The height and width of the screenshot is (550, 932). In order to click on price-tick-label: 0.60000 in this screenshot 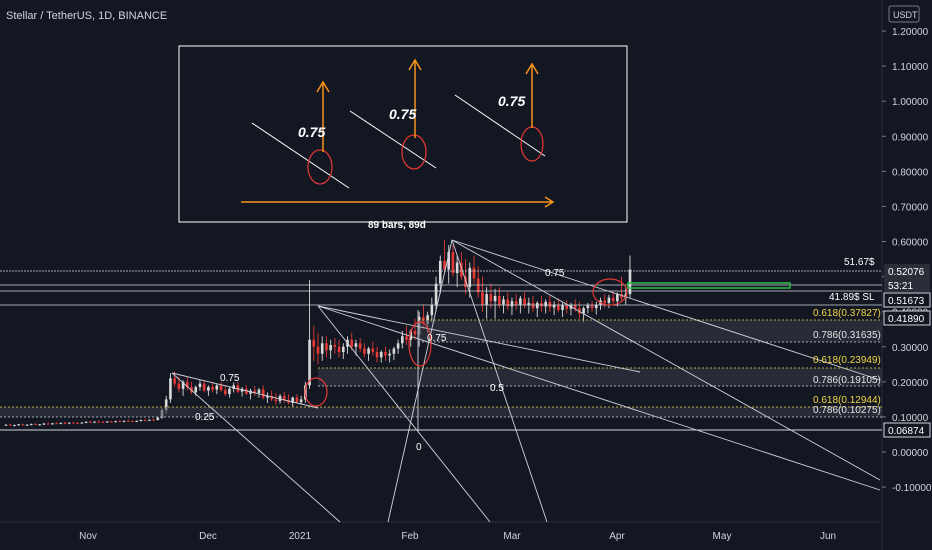, I will do `click(910, 243)`.